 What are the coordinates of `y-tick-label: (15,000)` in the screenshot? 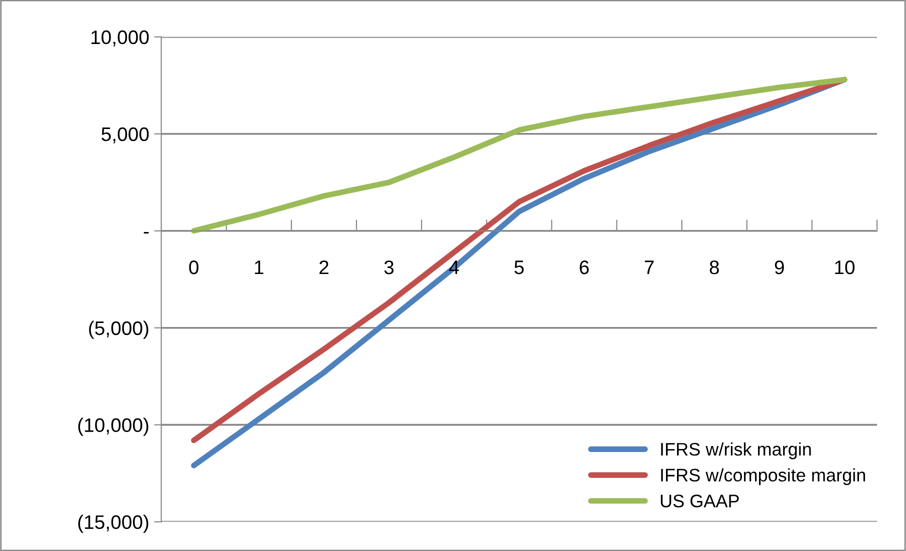 It's located at (113, 523).